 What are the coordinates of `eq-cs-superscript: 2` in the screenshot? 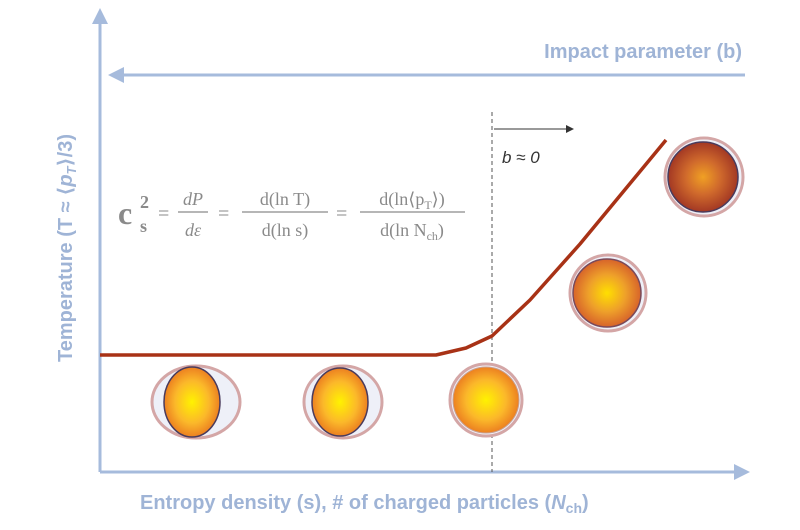 It's located at (144, 202).